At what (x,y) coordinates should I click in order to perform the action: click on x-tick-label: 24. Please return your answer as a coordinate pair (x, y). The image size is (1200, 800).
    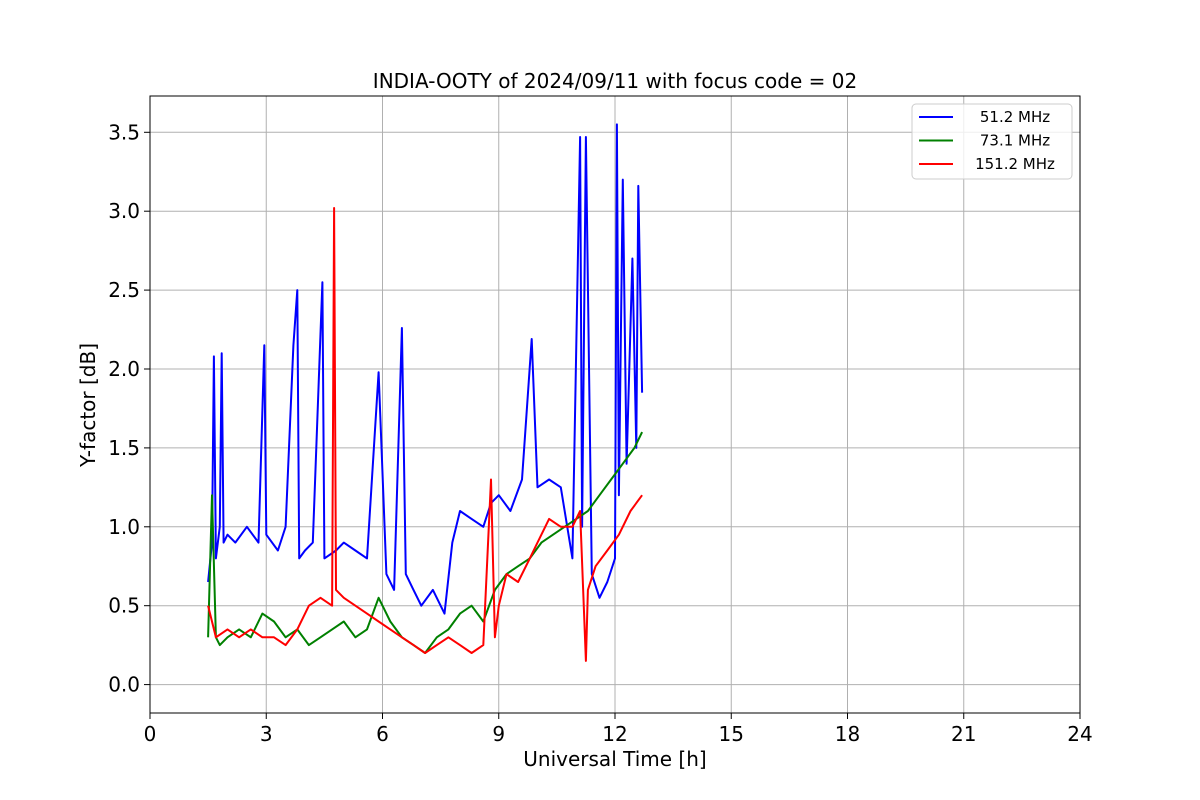
    Looking at the image, I should click on (1079, 734).